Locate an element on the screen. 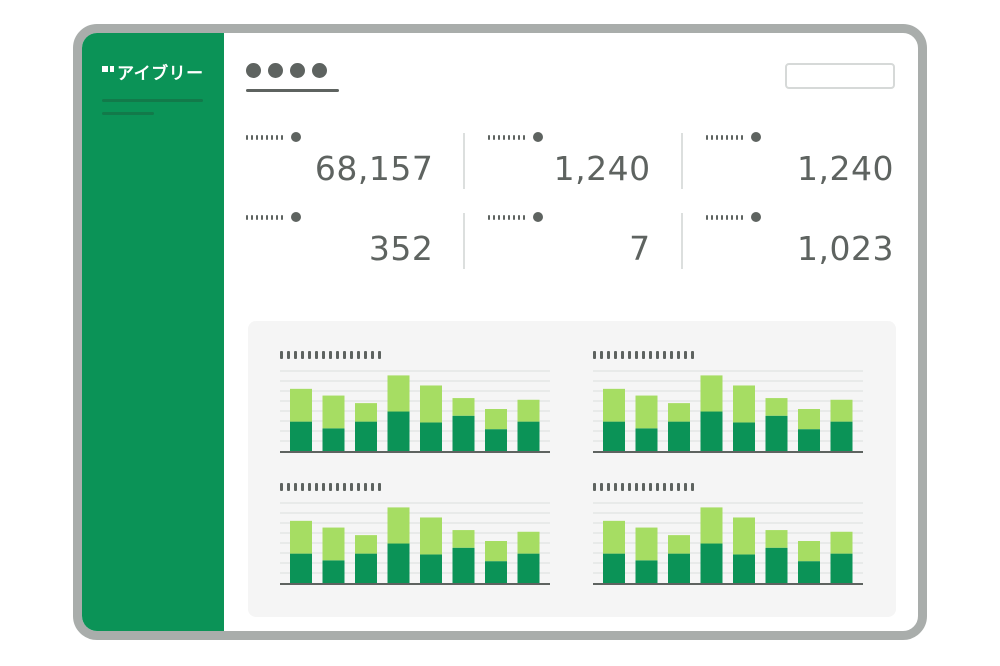 Image resolution: width=1000 pixels, height=666 pixels. sidebar-nav-item-placeholder is located at coordinates (152, 100).